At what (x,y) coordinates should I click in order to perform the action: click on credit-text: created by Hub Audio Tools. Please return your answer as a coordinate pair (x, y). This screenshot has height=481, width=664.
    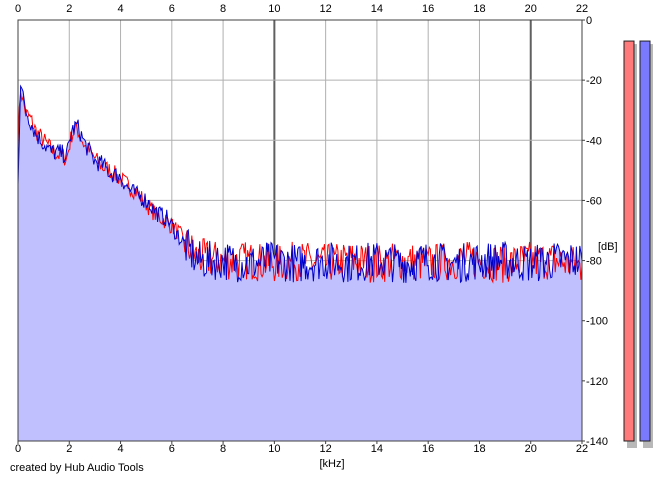
    Looking at the image, I should click on (77, 468).